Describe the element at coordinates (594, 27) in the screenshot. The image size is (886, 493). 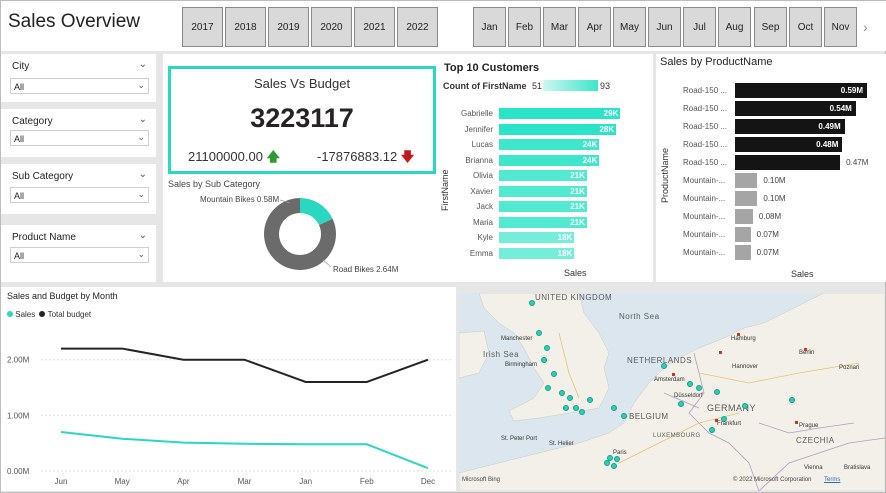
I see `month-button-apr: Apr` at that location.